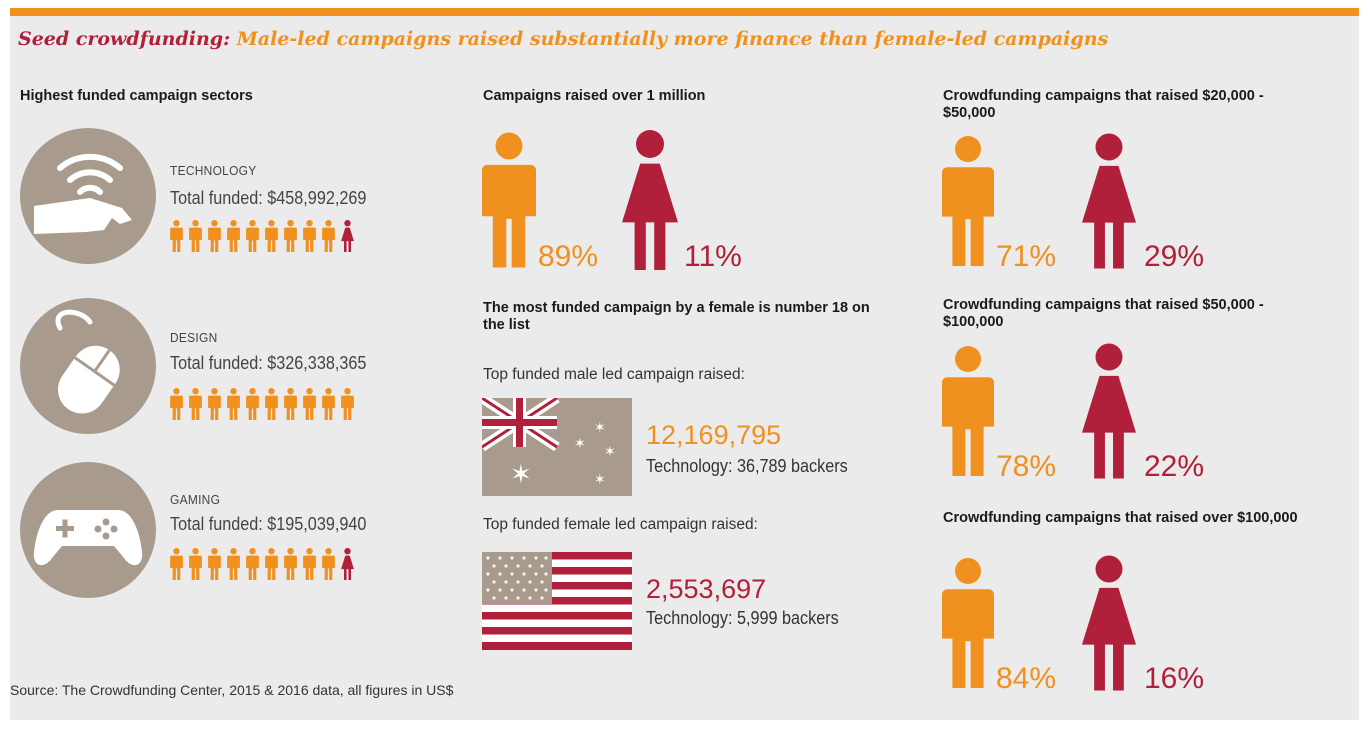  I want to click on million-female-pct: 11%, so click(713, 256).